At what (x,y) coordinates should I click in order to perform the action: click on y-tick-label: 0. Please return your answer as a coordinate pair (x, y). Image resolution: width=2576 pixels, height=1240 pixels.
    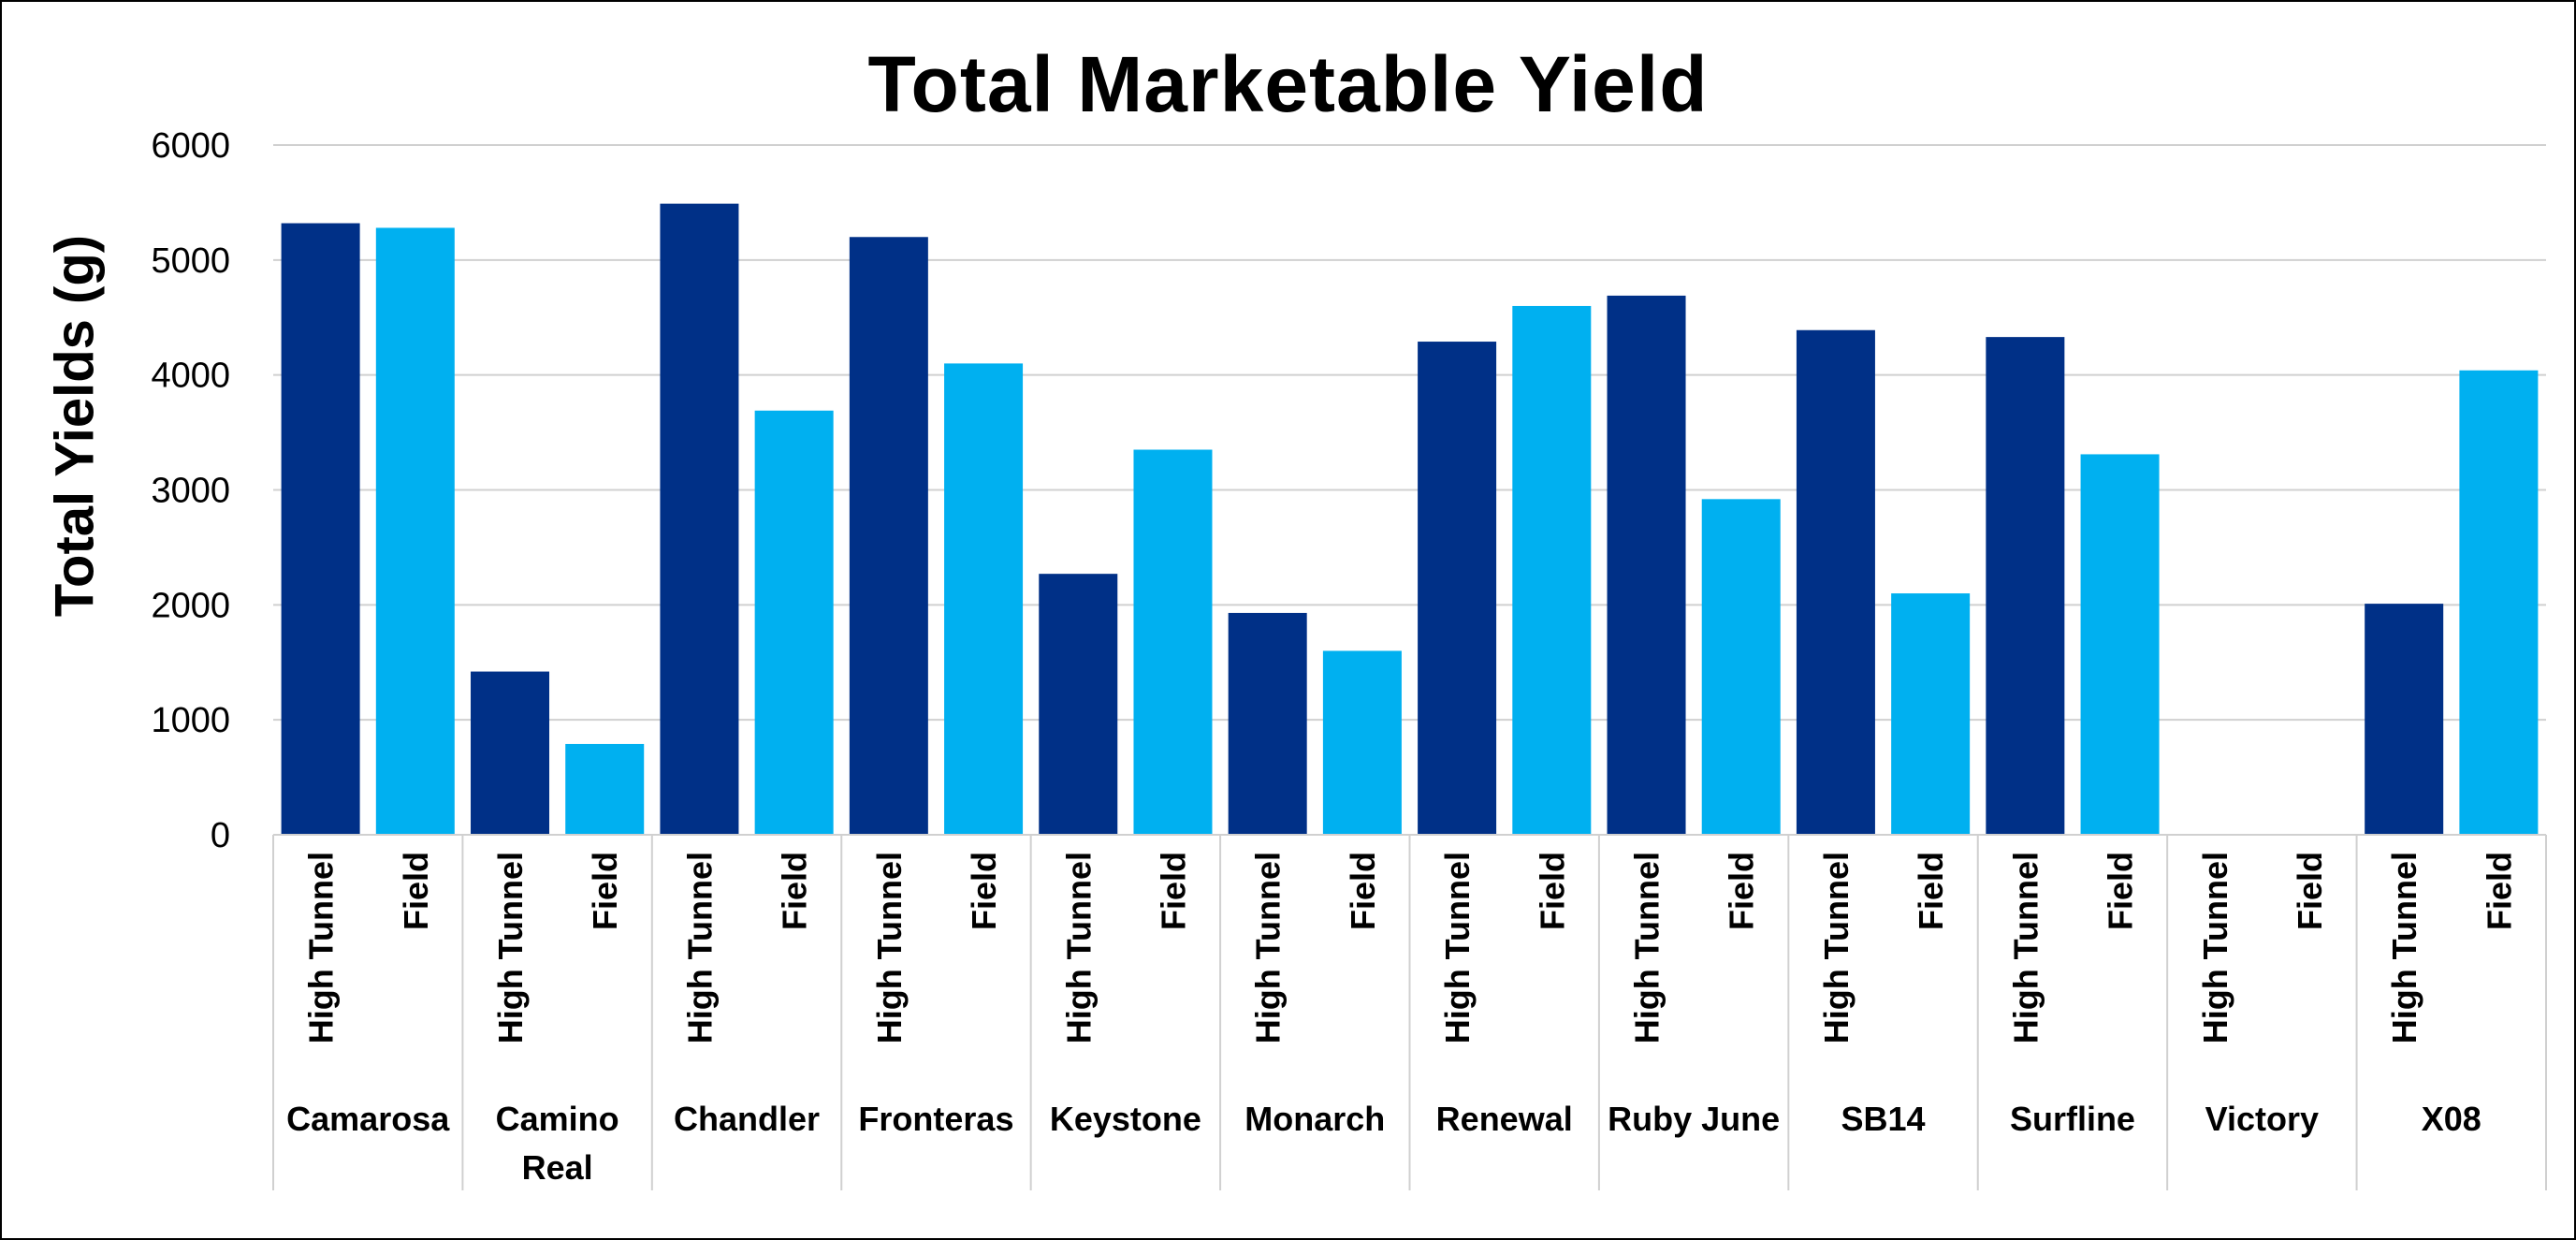
    Looking at the image, I should click on (220, 835).